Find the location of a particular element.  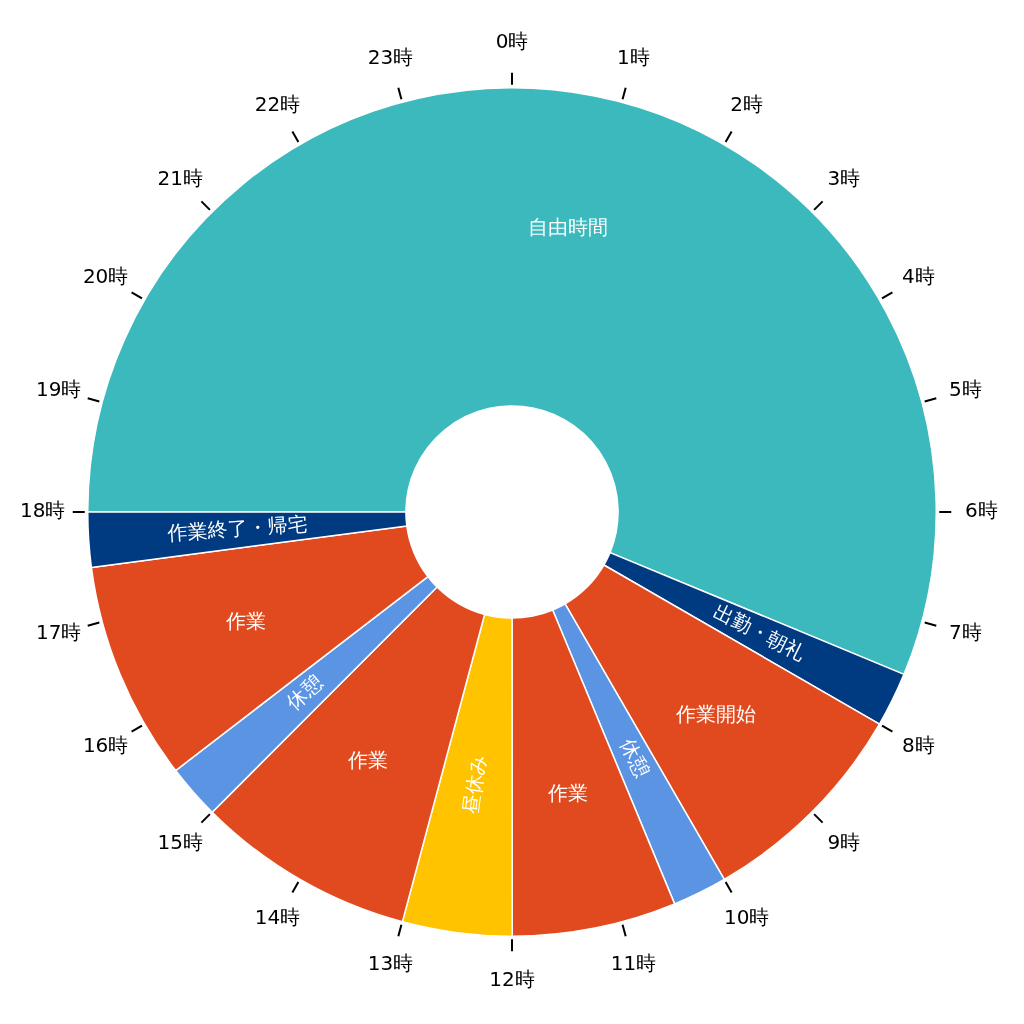

slice-label: 出勤・朝礼 is located at coordinates (759, 632).